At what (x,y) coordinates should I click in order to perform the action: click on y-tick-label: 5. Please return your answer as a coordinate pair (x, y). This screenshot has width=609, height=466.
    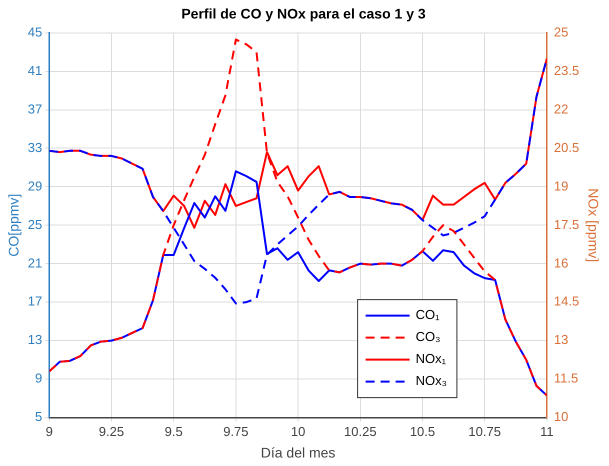
    Looking at the image, I should click on (38, 416).